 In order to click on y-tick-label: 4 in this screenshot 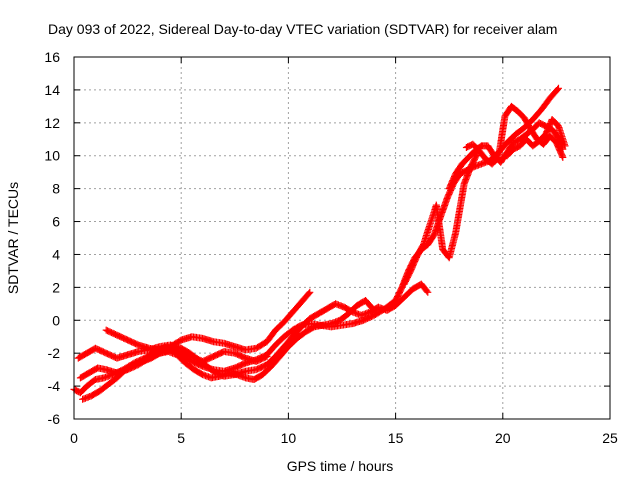, I will do `click(56, 254)`.